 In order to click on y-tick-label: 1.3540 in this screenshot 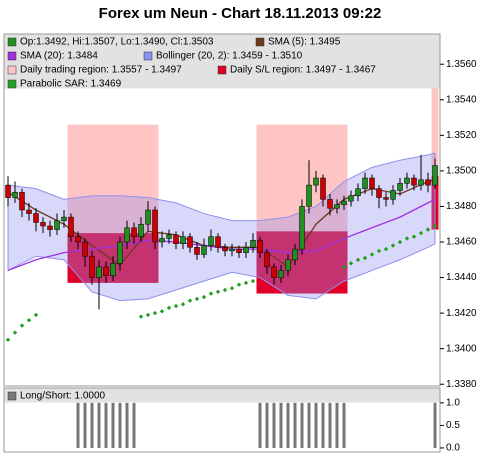, I will do `click(461, 99)`.